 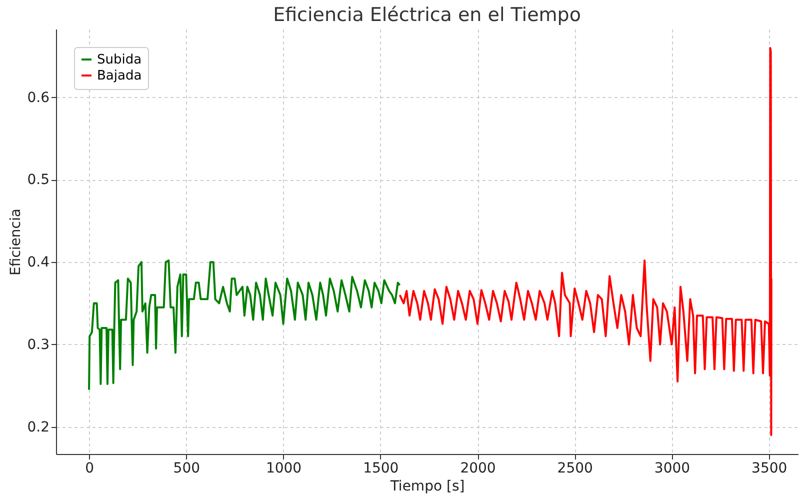 I want to click on x-tick-label: 1500, so click(x=381, y=468).